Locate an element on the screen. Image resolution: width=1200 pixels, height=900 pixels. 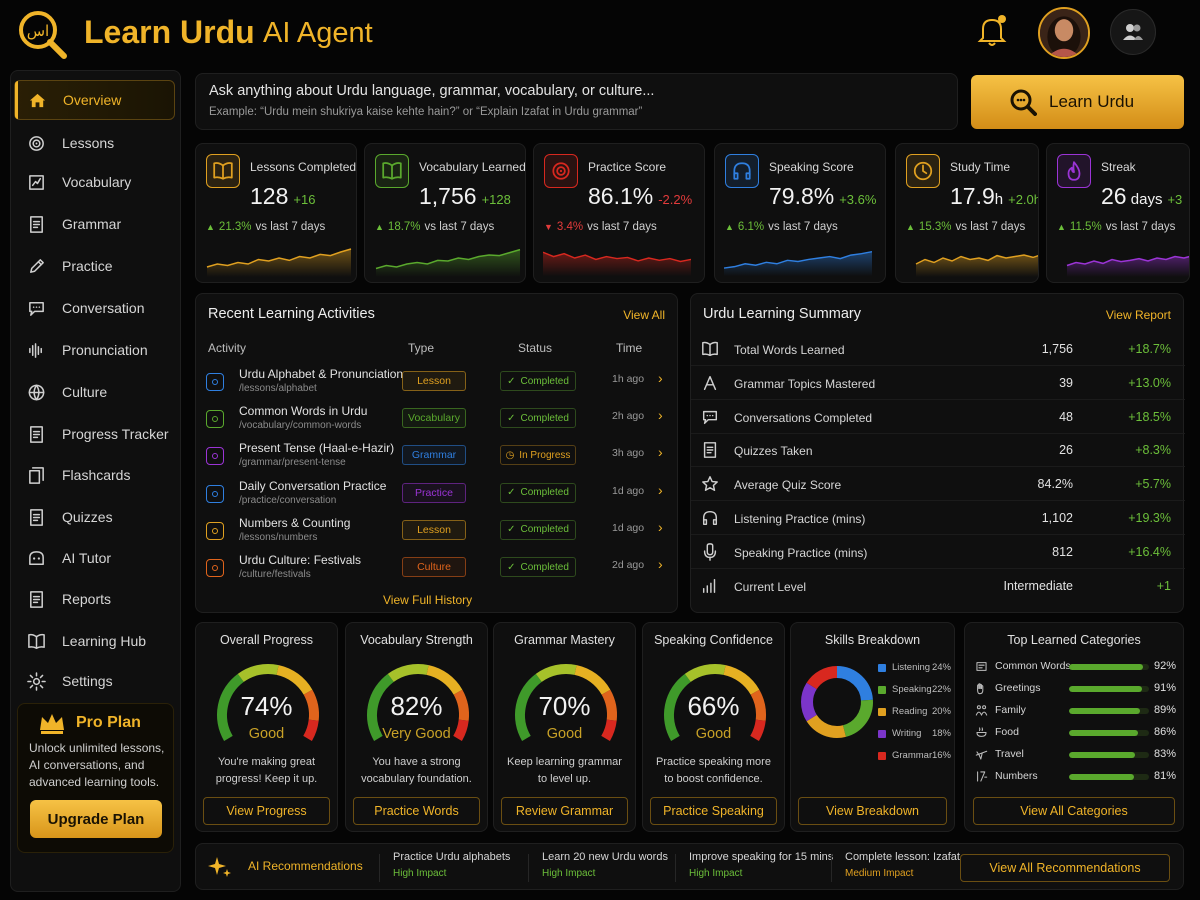
stat-delta: +2.0h is located at coordinates (1023, 199).